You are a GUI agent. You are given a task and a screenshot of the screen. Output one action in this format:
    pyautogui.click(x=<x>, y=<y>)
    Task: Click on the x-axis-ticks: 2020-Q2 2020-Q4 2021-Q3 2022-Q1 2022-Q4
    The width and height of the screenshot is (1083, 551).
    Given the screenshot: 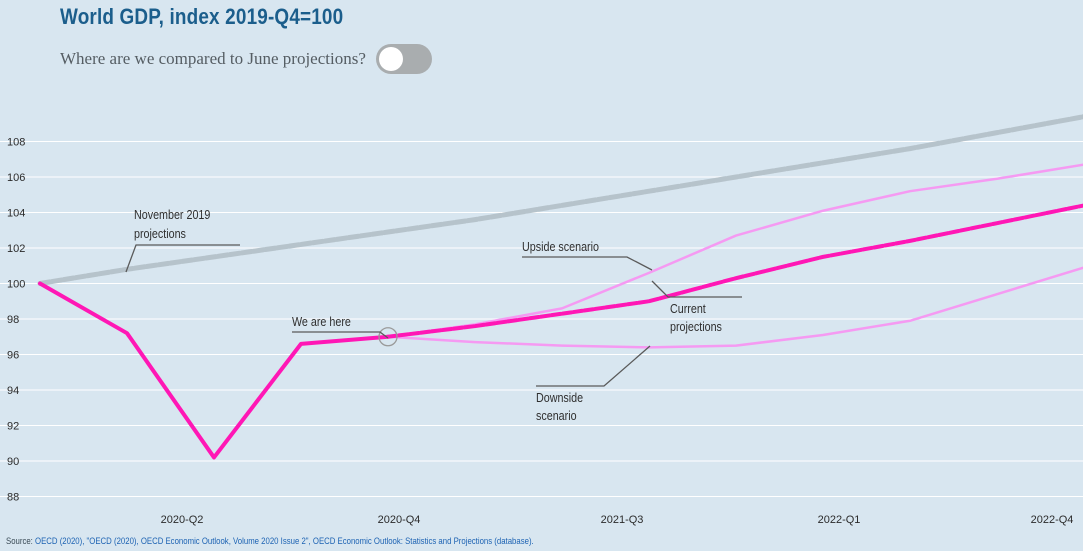 What is the action you would take?
    pyautogui.click(x=617, y=520)
    